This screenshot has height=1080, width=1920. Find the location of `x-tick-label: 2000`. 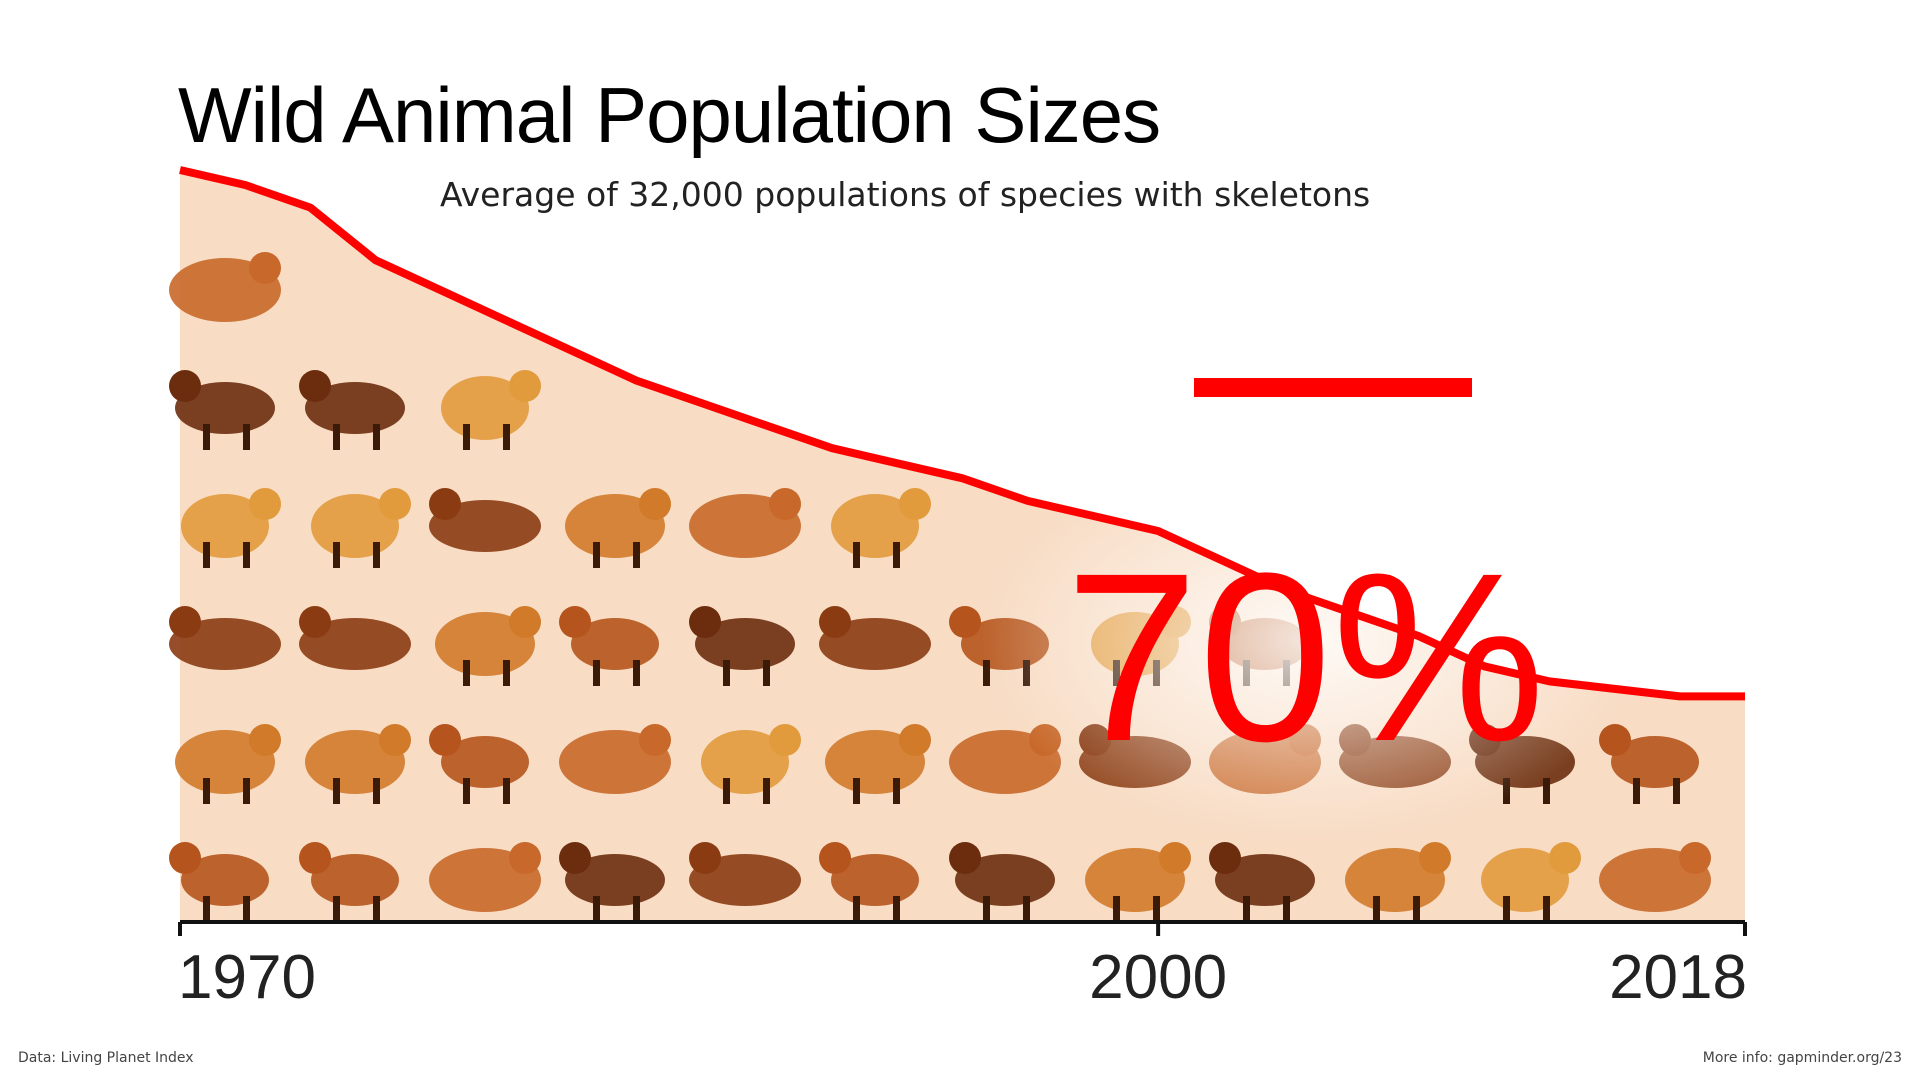

x-tick-label: 2000 is located at coordinates (1158, 977).